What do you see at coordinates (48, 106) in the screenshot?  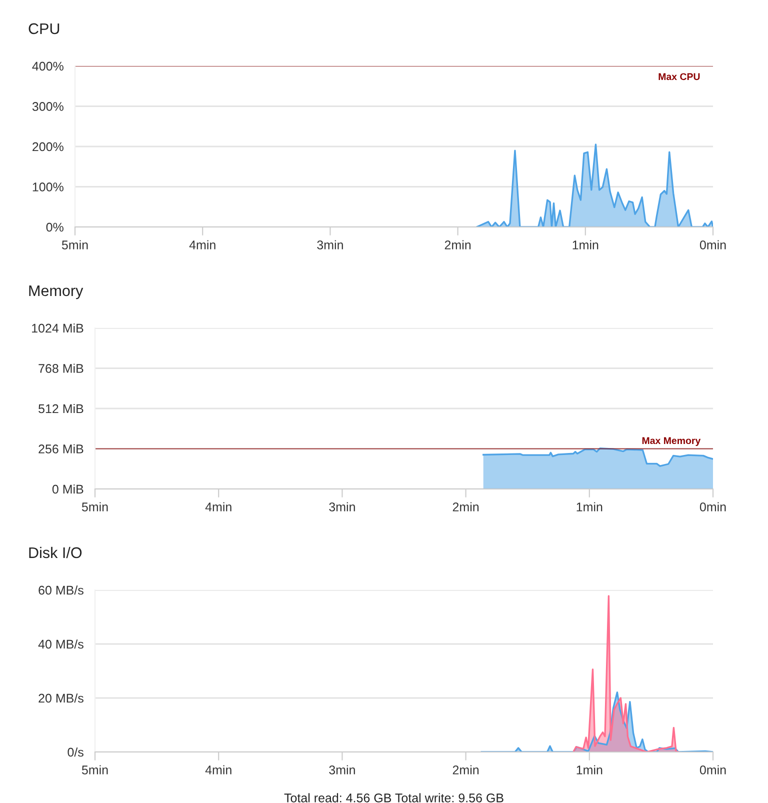 I see `y-tick-label: 300%` at bounding box center [48, 106].